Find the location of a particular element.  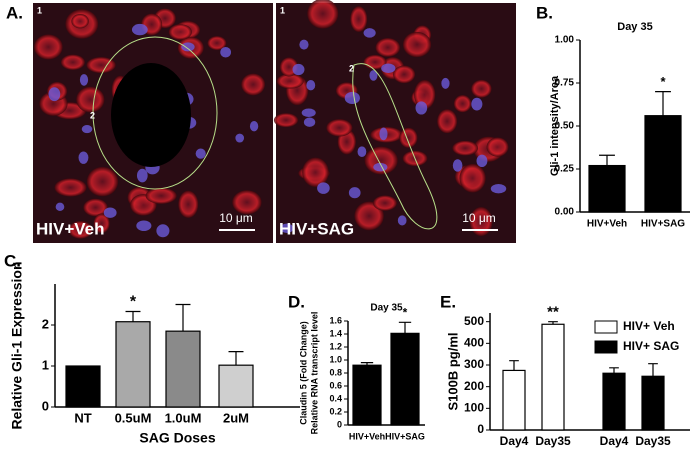

y-tick-label: 0.25 is located at coordinates (565, 169).